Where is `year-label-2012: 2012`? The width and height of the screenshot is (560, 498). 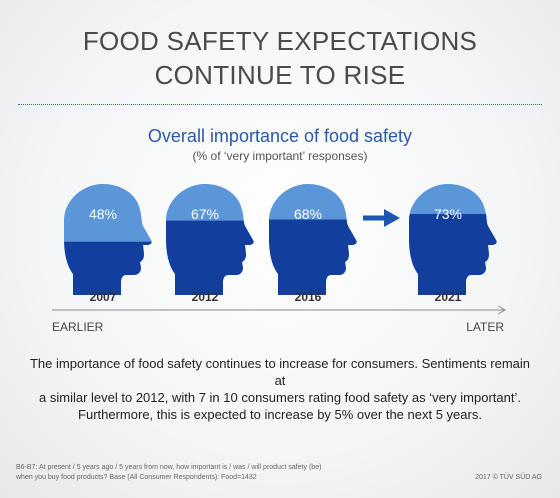
year-label-2012: 2012 is located at coordinates (205, 297).